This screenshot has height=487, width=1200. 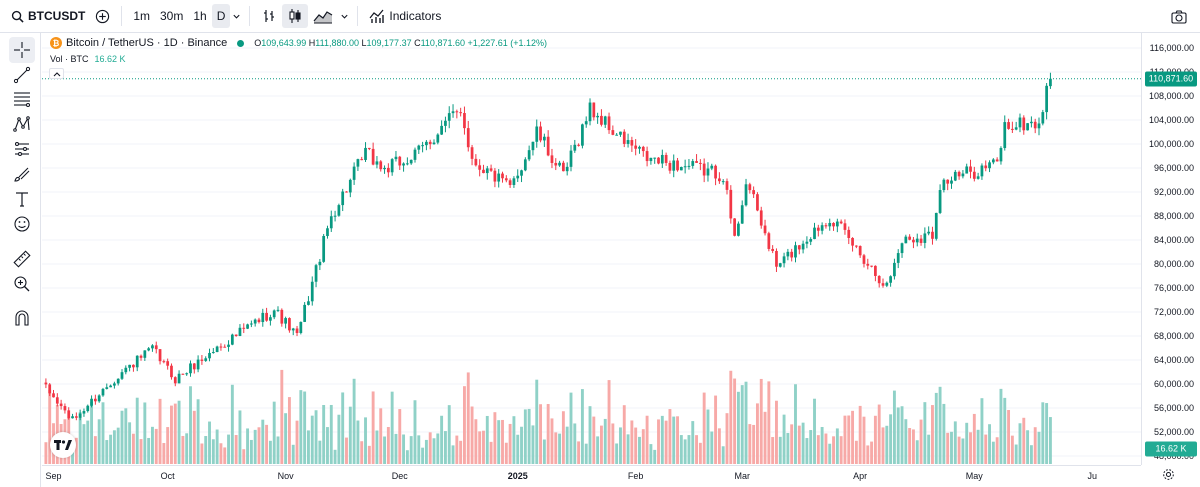 What do you see at coordinates (405, 16) in the screenshot?
I see `indicators-button: Indicators` at bounding box center [405, 16].